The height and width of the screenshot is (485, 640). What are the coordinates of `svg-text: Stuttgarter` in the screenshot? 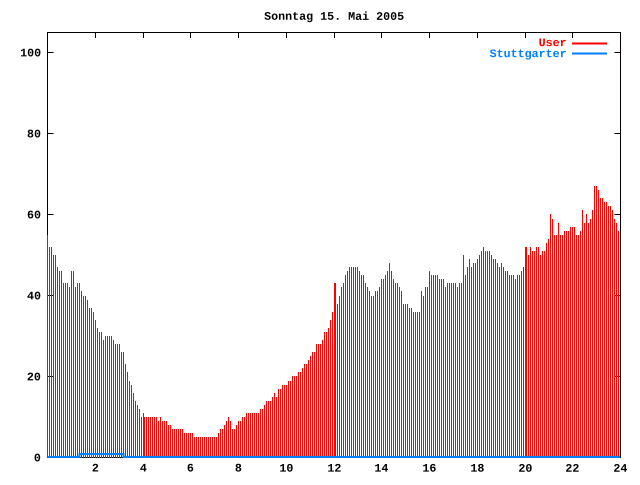 It's located at (528, 54).